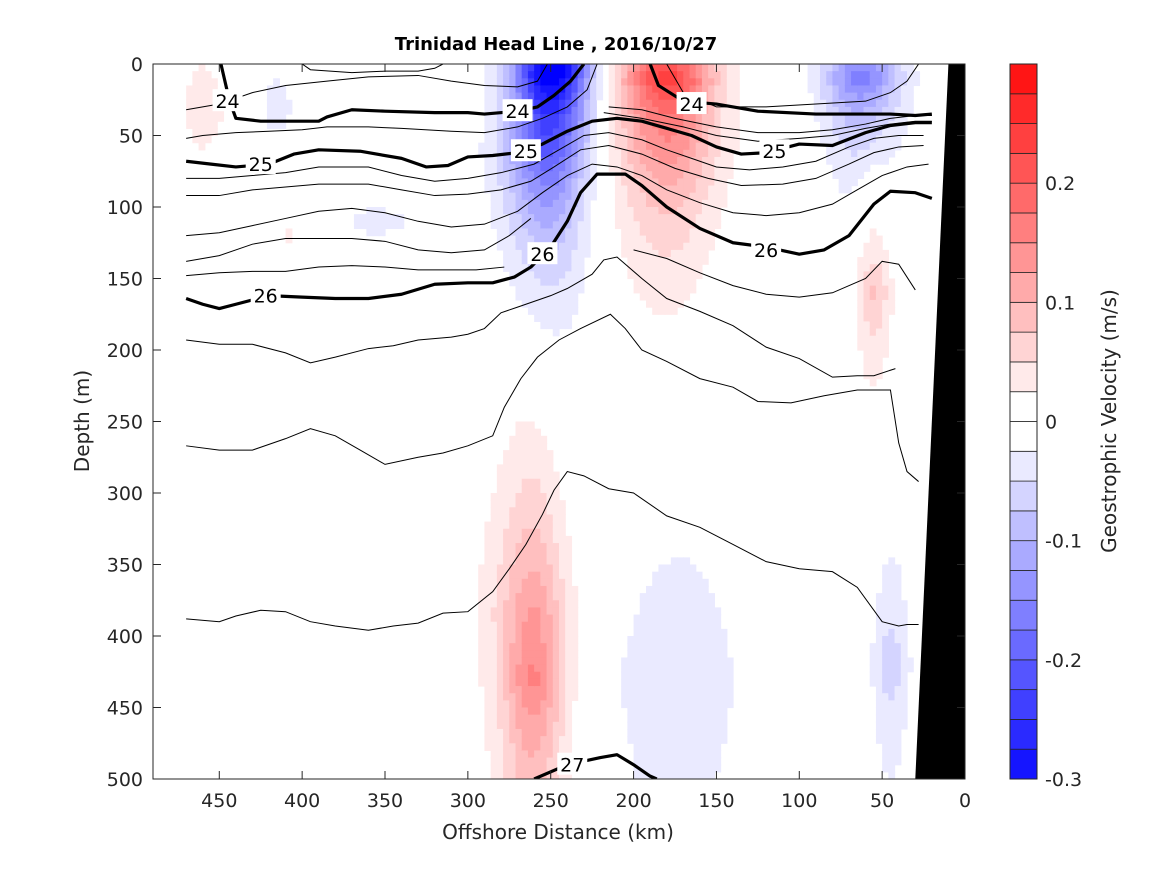 Image resolution: width=1167 pixels, height=875 pixels. What do you see at coordinates (542, 255) in the screenshot?
I see `isopycnal-label: 26` at bounding box center [542, 255].